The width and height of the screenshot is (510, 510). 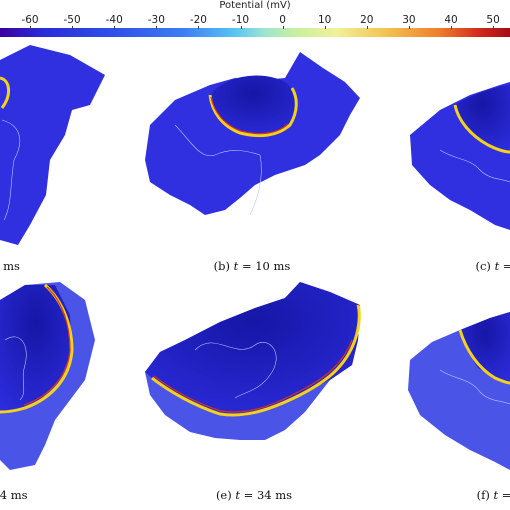 I want to click on fiber-c, so click(x=474, y=166).